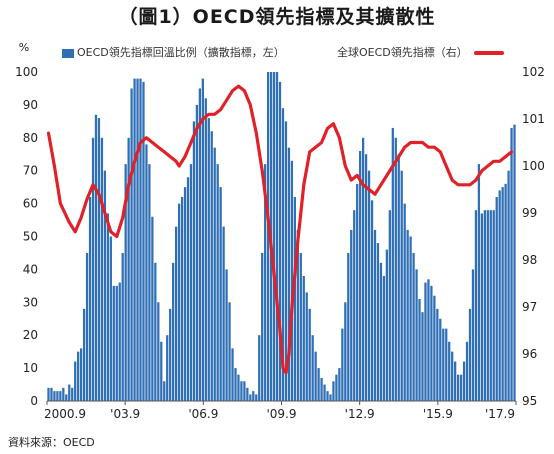 The height and width of the screenshot is (454, 554). I want to click on x-tick-label: 2000.9, so click(65, 414).